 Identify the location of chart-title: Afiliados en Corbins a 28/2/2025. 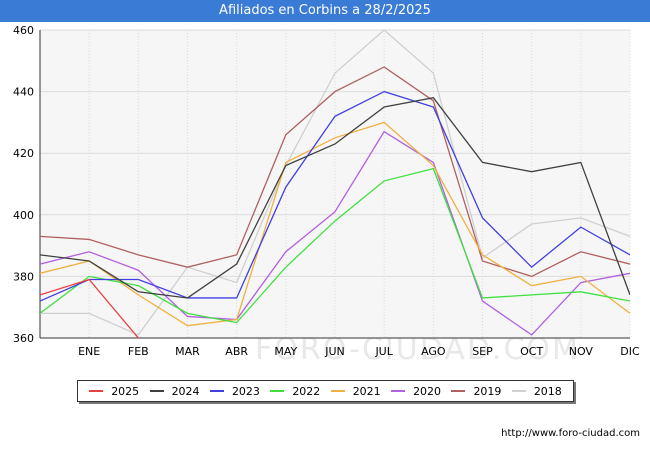
(325, 10).